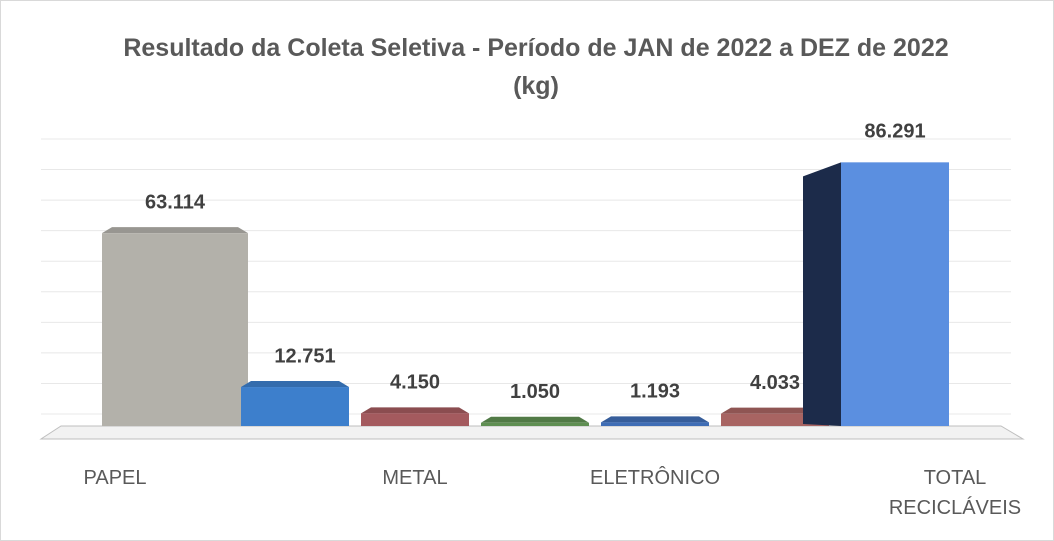  What do you see at coordinates (822, 294) in the screenshot?
I see `bar-side` at bounding box center [822, 294].